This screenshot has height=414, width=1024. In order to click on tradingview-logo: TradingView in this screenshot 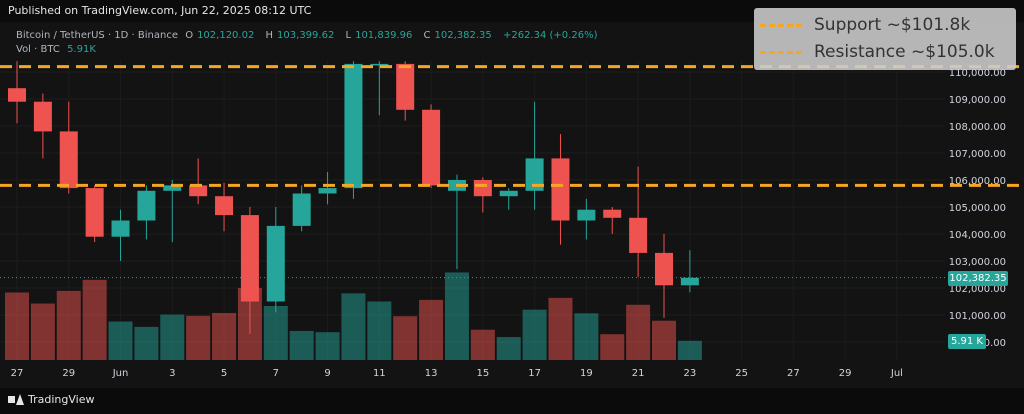, I will do `click(51, 399)`.